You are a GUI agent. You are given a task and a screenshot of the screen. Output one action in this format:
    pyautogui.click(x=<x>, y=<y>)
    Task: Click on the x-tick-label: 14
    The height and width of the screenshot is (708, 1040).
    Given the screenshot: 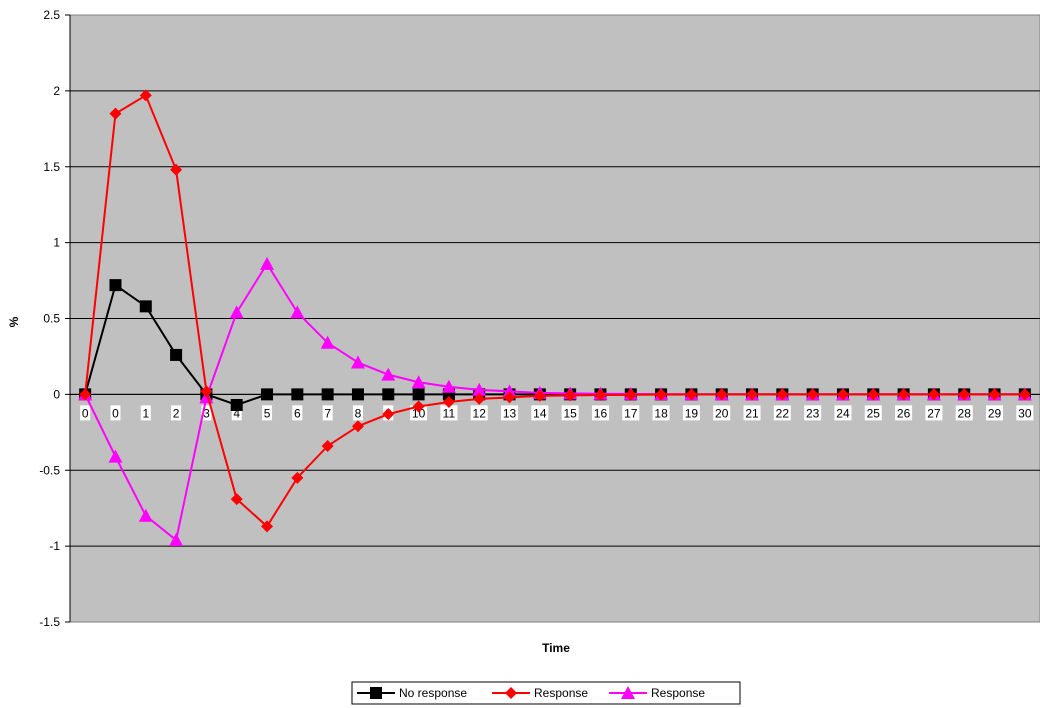 What is the action you would take?
    pyautogui.click(x=540, y=413)
    